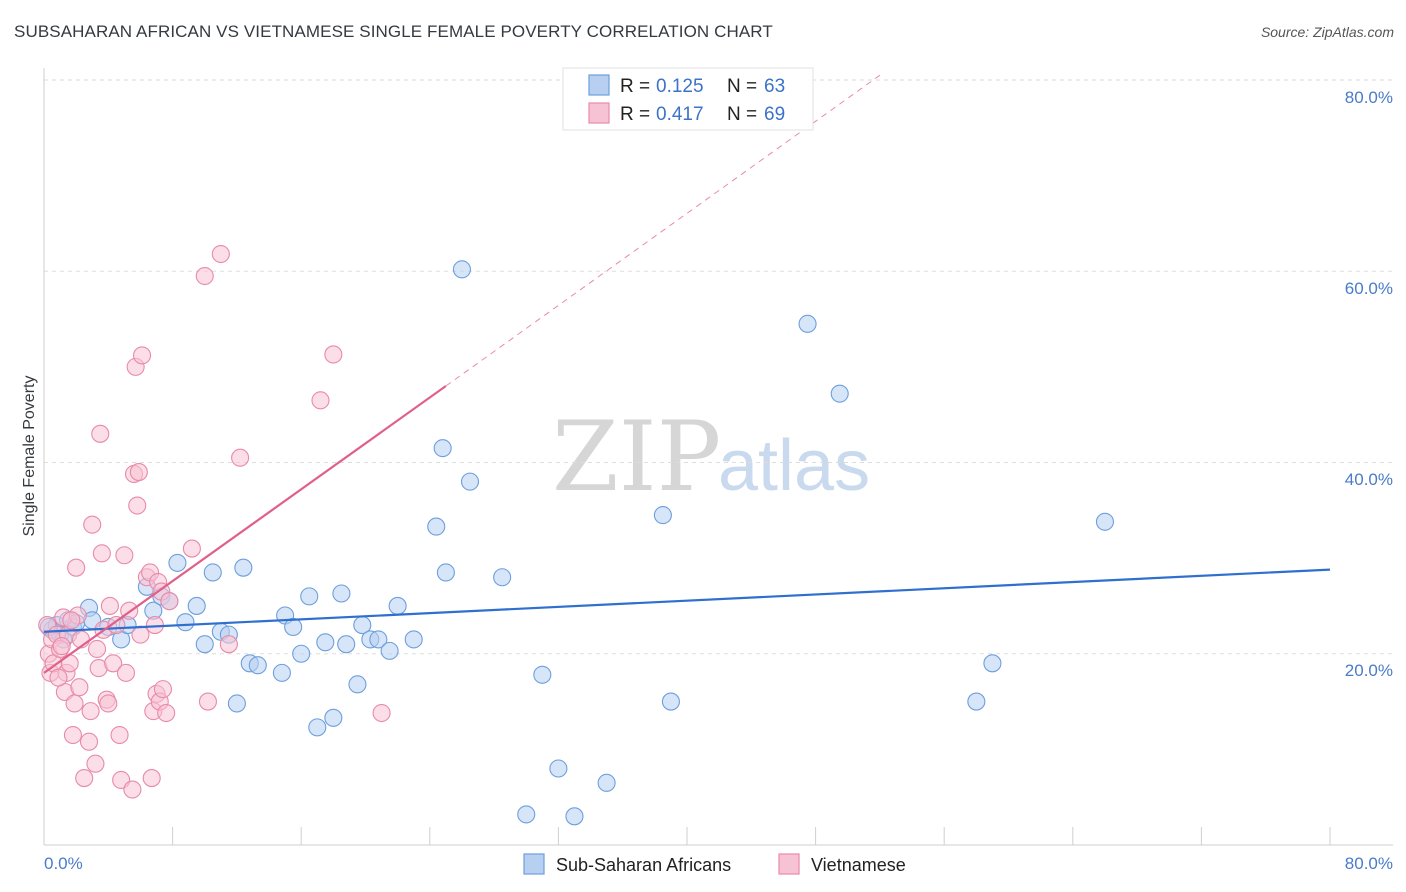 Image resolution: width=1406 pixels, height=892 pixels. Describe the element at coordinates (599, 113) in the screenshot. I see `legend-swatch-pink` at that location.